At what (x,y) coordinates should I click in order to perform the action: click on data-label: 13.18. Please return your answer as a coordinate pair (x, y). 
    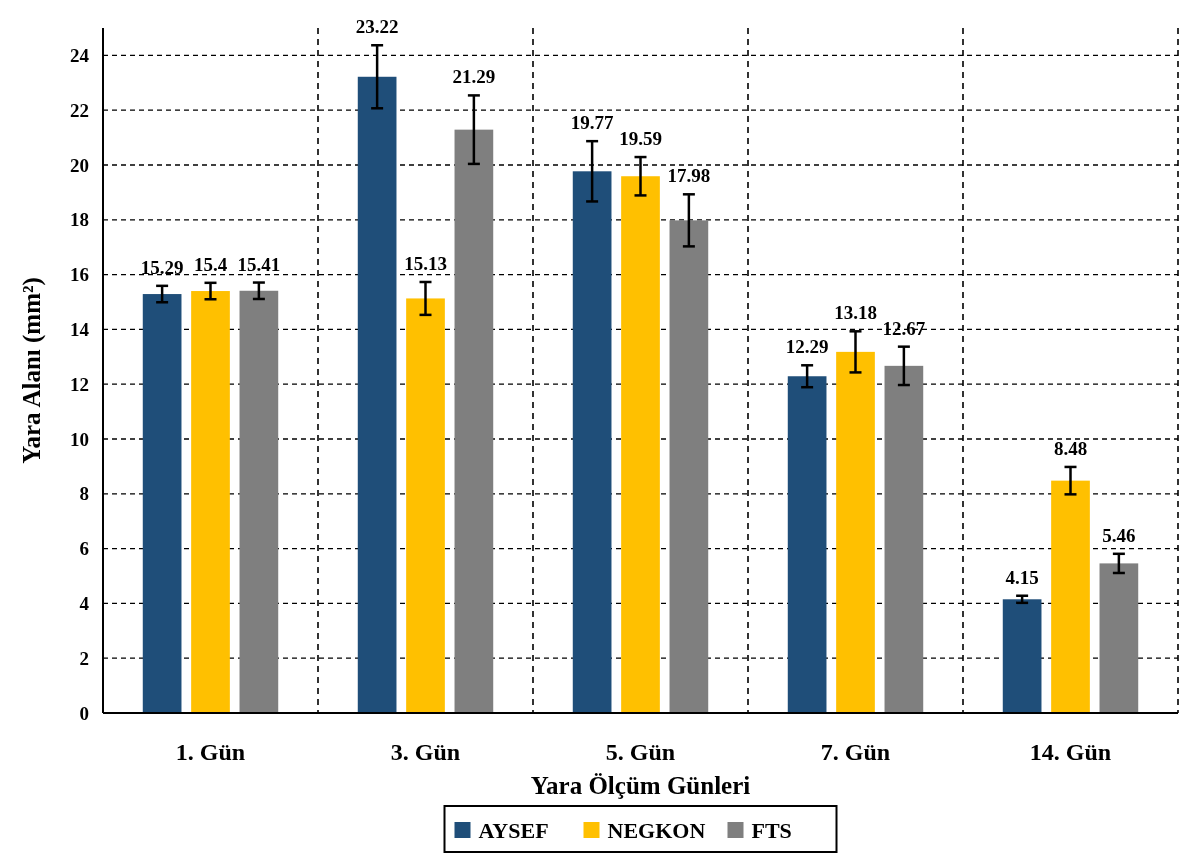
    Looking at the image, I should click on (855, 313).